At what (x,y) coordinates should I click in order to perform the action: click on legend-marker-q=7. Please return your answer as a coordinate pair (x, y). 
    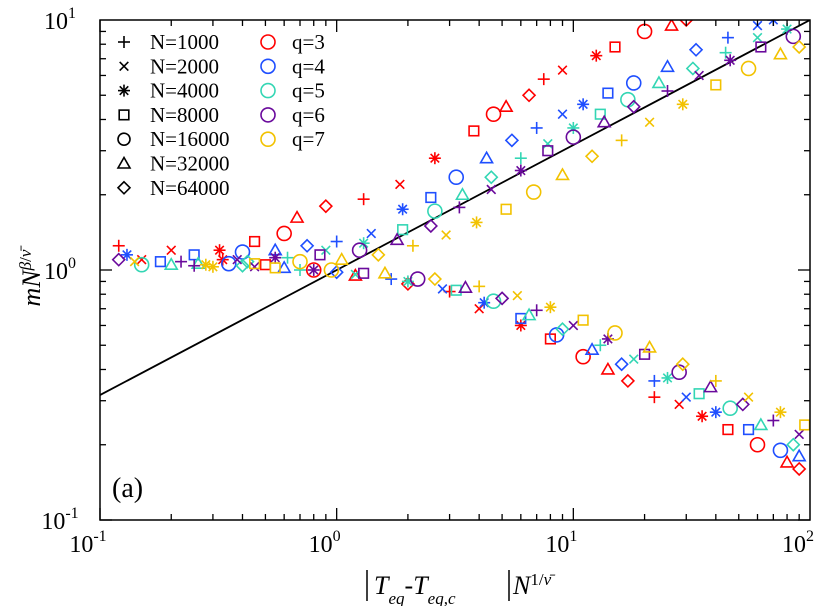
    Looking at the image, I should click on (268, 139).